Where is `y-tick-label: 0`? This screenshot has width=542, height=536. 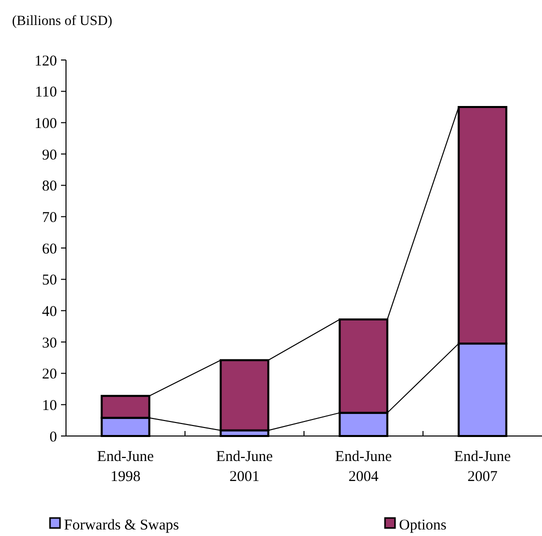 y-tick-label: 0 is located at coordinates (53, 437).